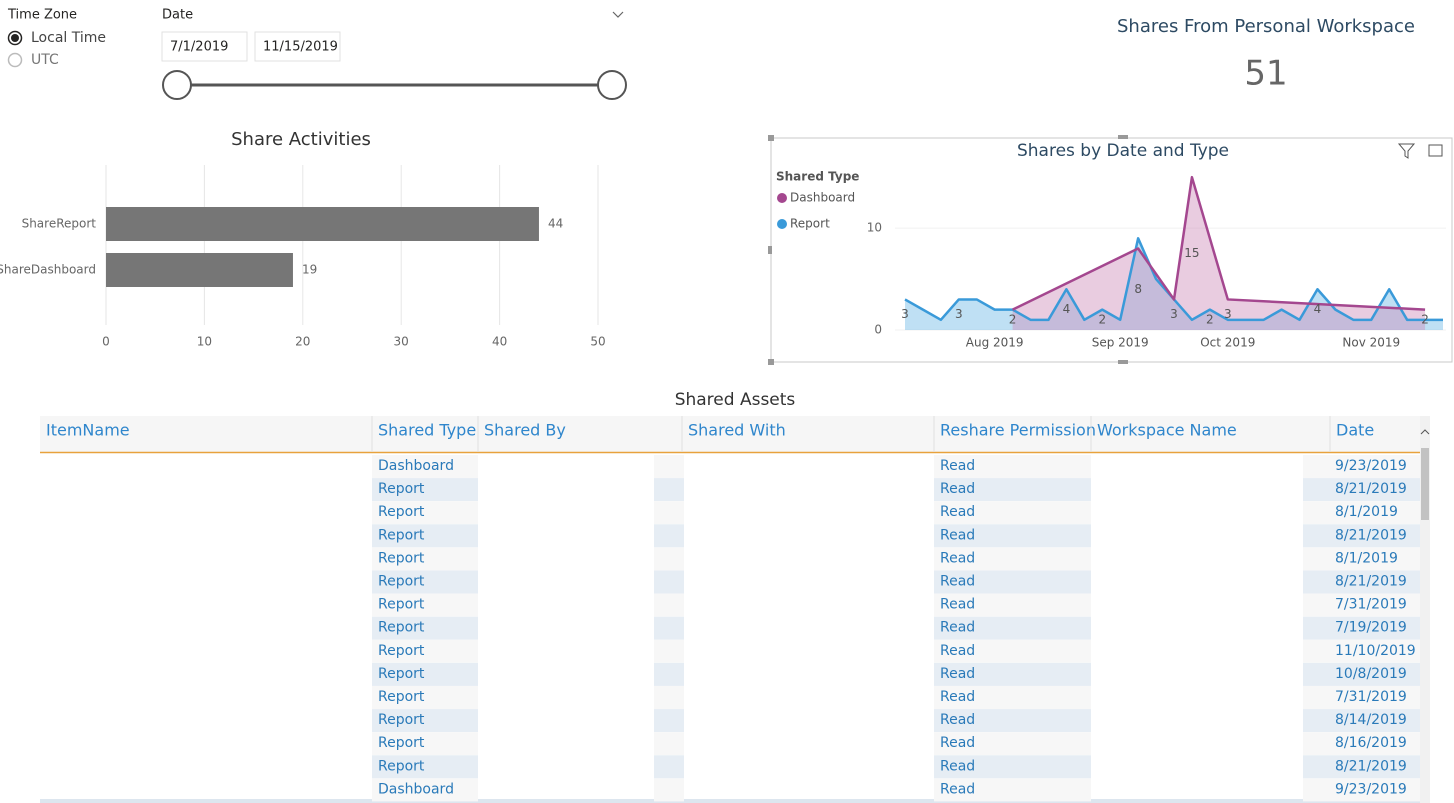 This screenshot has width=1454, height=803. Describe the element at coordinates (1425, 484) in the screenshot. I see `scrollbar-thumb` at that location.